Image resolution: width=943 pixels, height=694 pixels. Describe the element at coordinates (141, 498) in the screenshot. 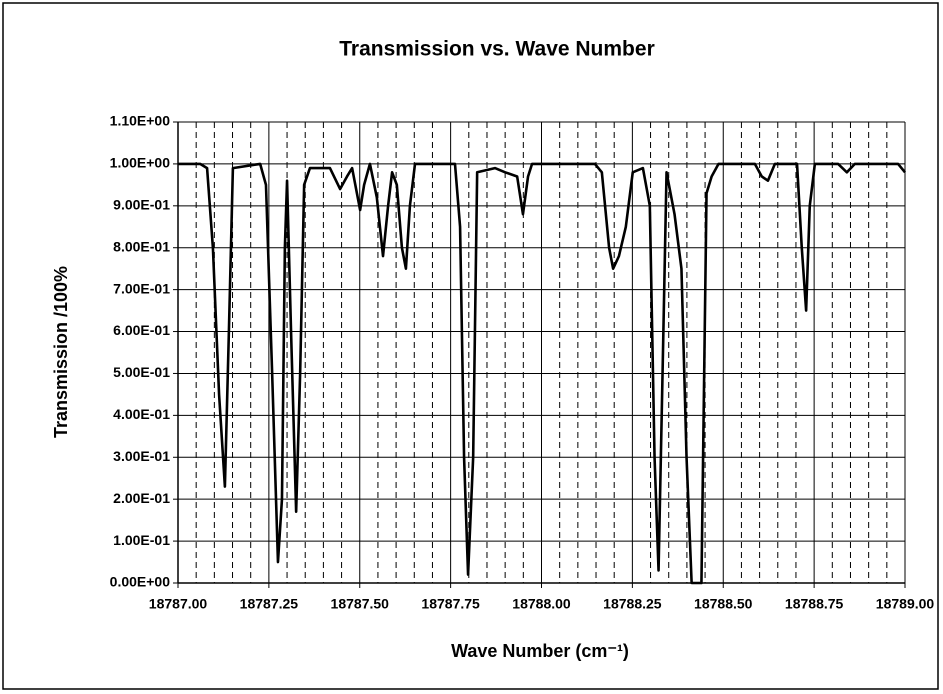

I see `y-tick-label: 2.00E-01` at that location.